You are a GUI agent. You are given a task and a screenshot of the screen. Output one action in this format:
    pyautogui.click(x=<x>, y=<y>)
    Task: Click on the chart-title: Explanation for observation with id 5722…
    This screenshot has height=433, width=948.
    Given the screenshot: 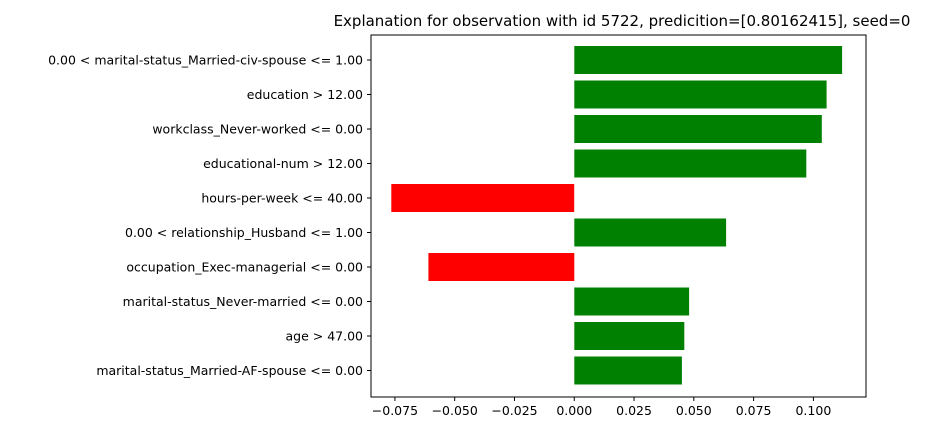 What is the action you would take?
    pyautogui.click(x=622, y=21)
    